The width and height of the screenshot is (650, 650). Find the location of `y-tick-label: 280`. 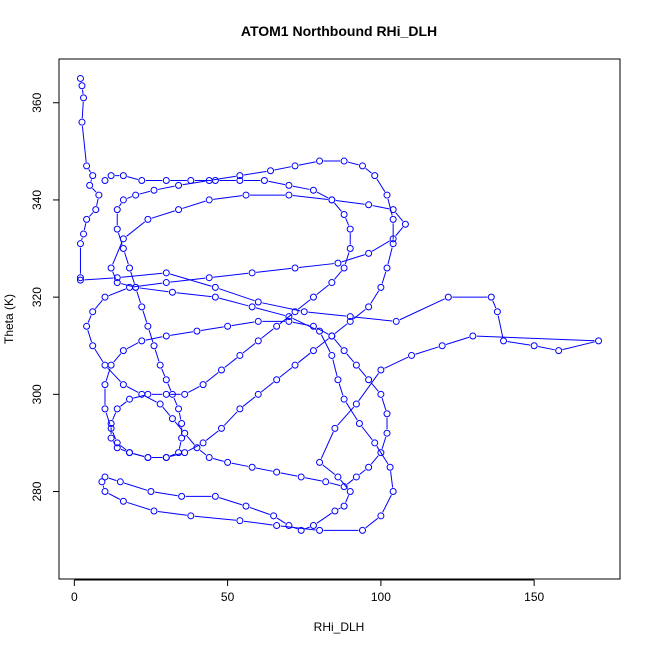

y-tick-label: 280 is located at coordinates (37, 491).